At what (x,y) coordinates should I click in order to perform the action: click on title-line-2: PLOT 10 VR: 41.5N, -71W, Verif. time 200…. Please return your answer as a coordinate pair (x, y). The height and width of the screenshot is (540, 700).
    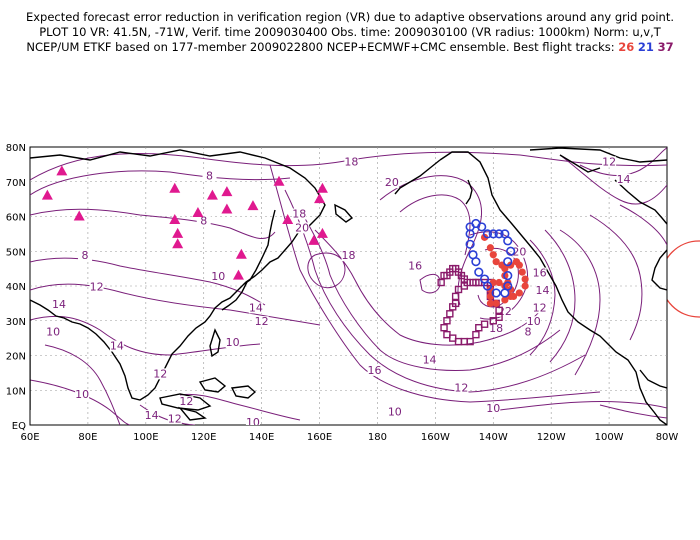
    Looking at the image, I should click on (350, 32).